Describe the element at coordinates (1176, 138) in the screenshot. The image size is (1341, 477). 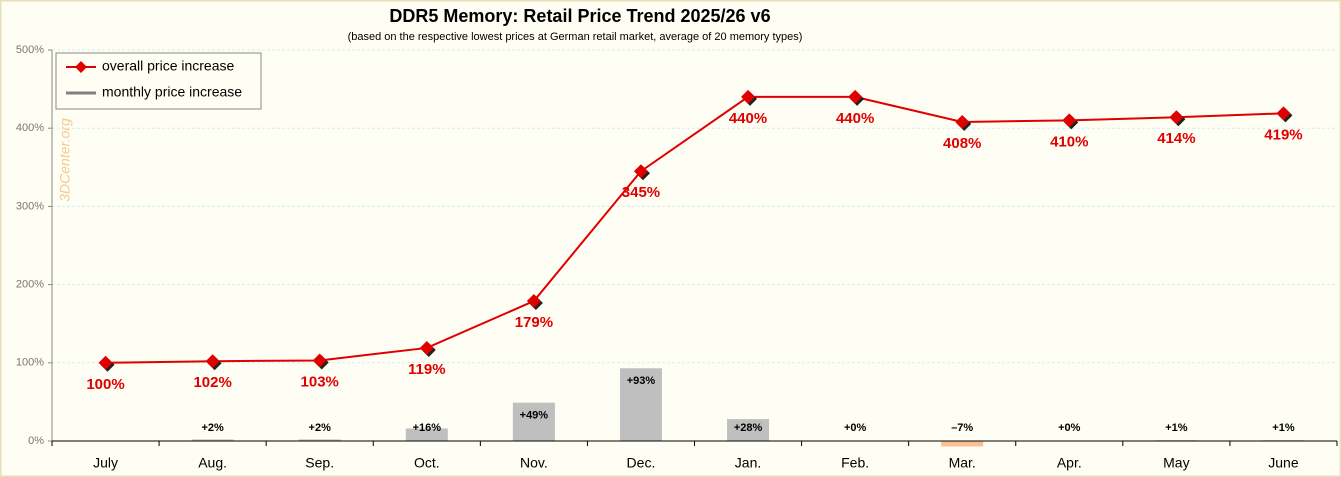
I see `point-label: 414%` at that location.